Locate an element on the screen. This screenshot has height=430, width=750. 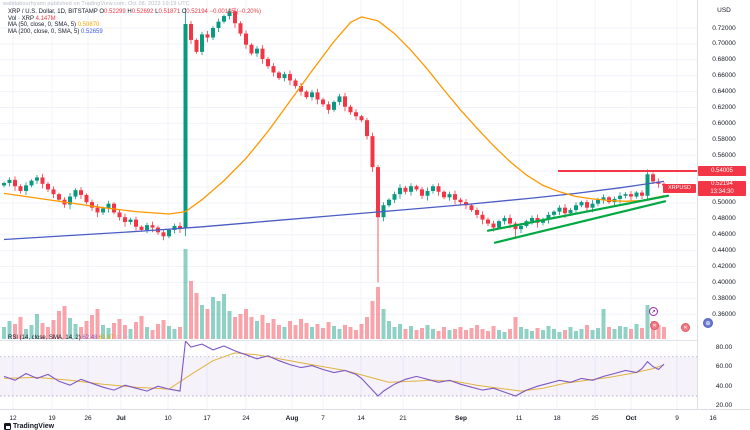
legend-volume-row: Vol · XRP 4.147M is located at coordinates (134, 19).